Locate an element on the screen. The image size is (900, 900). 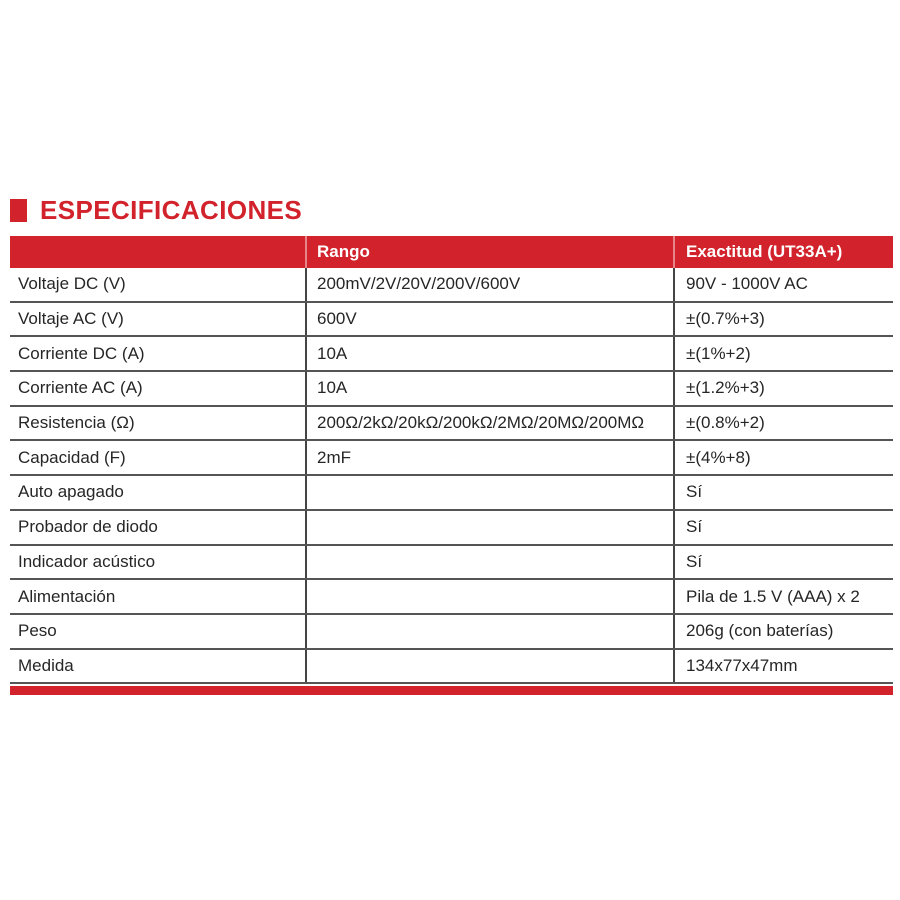
table-row: Corriente AC (A) 10A ±(1.2%+3) is located at coordinates (451, 389).